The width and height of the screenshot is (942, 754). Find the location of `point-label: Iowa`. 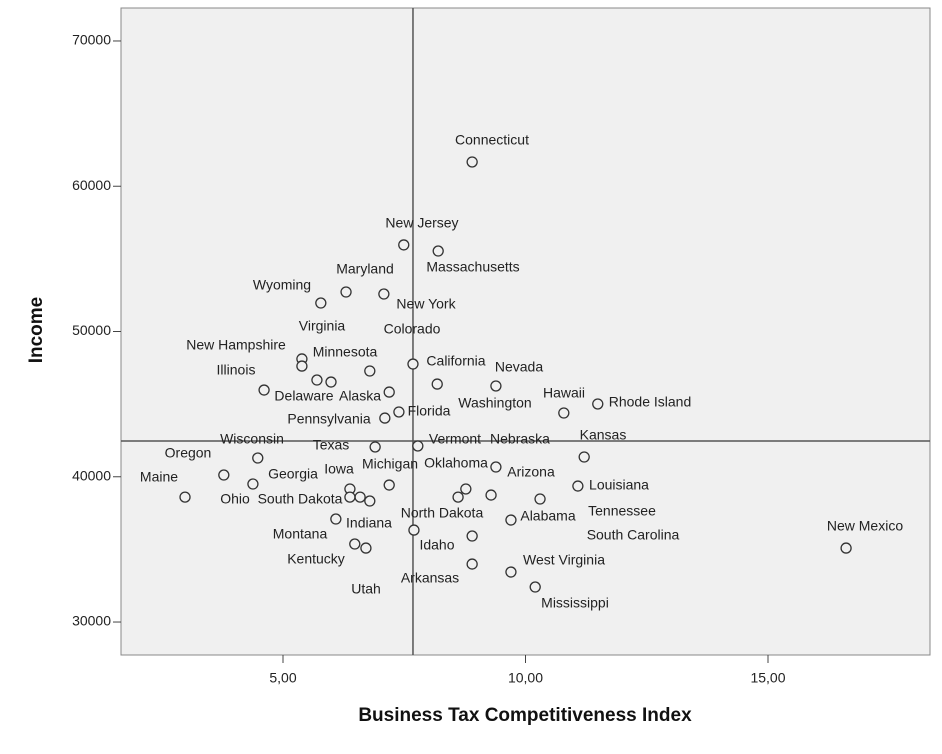

point-label: Iowa is located at coordinates (339, 469).